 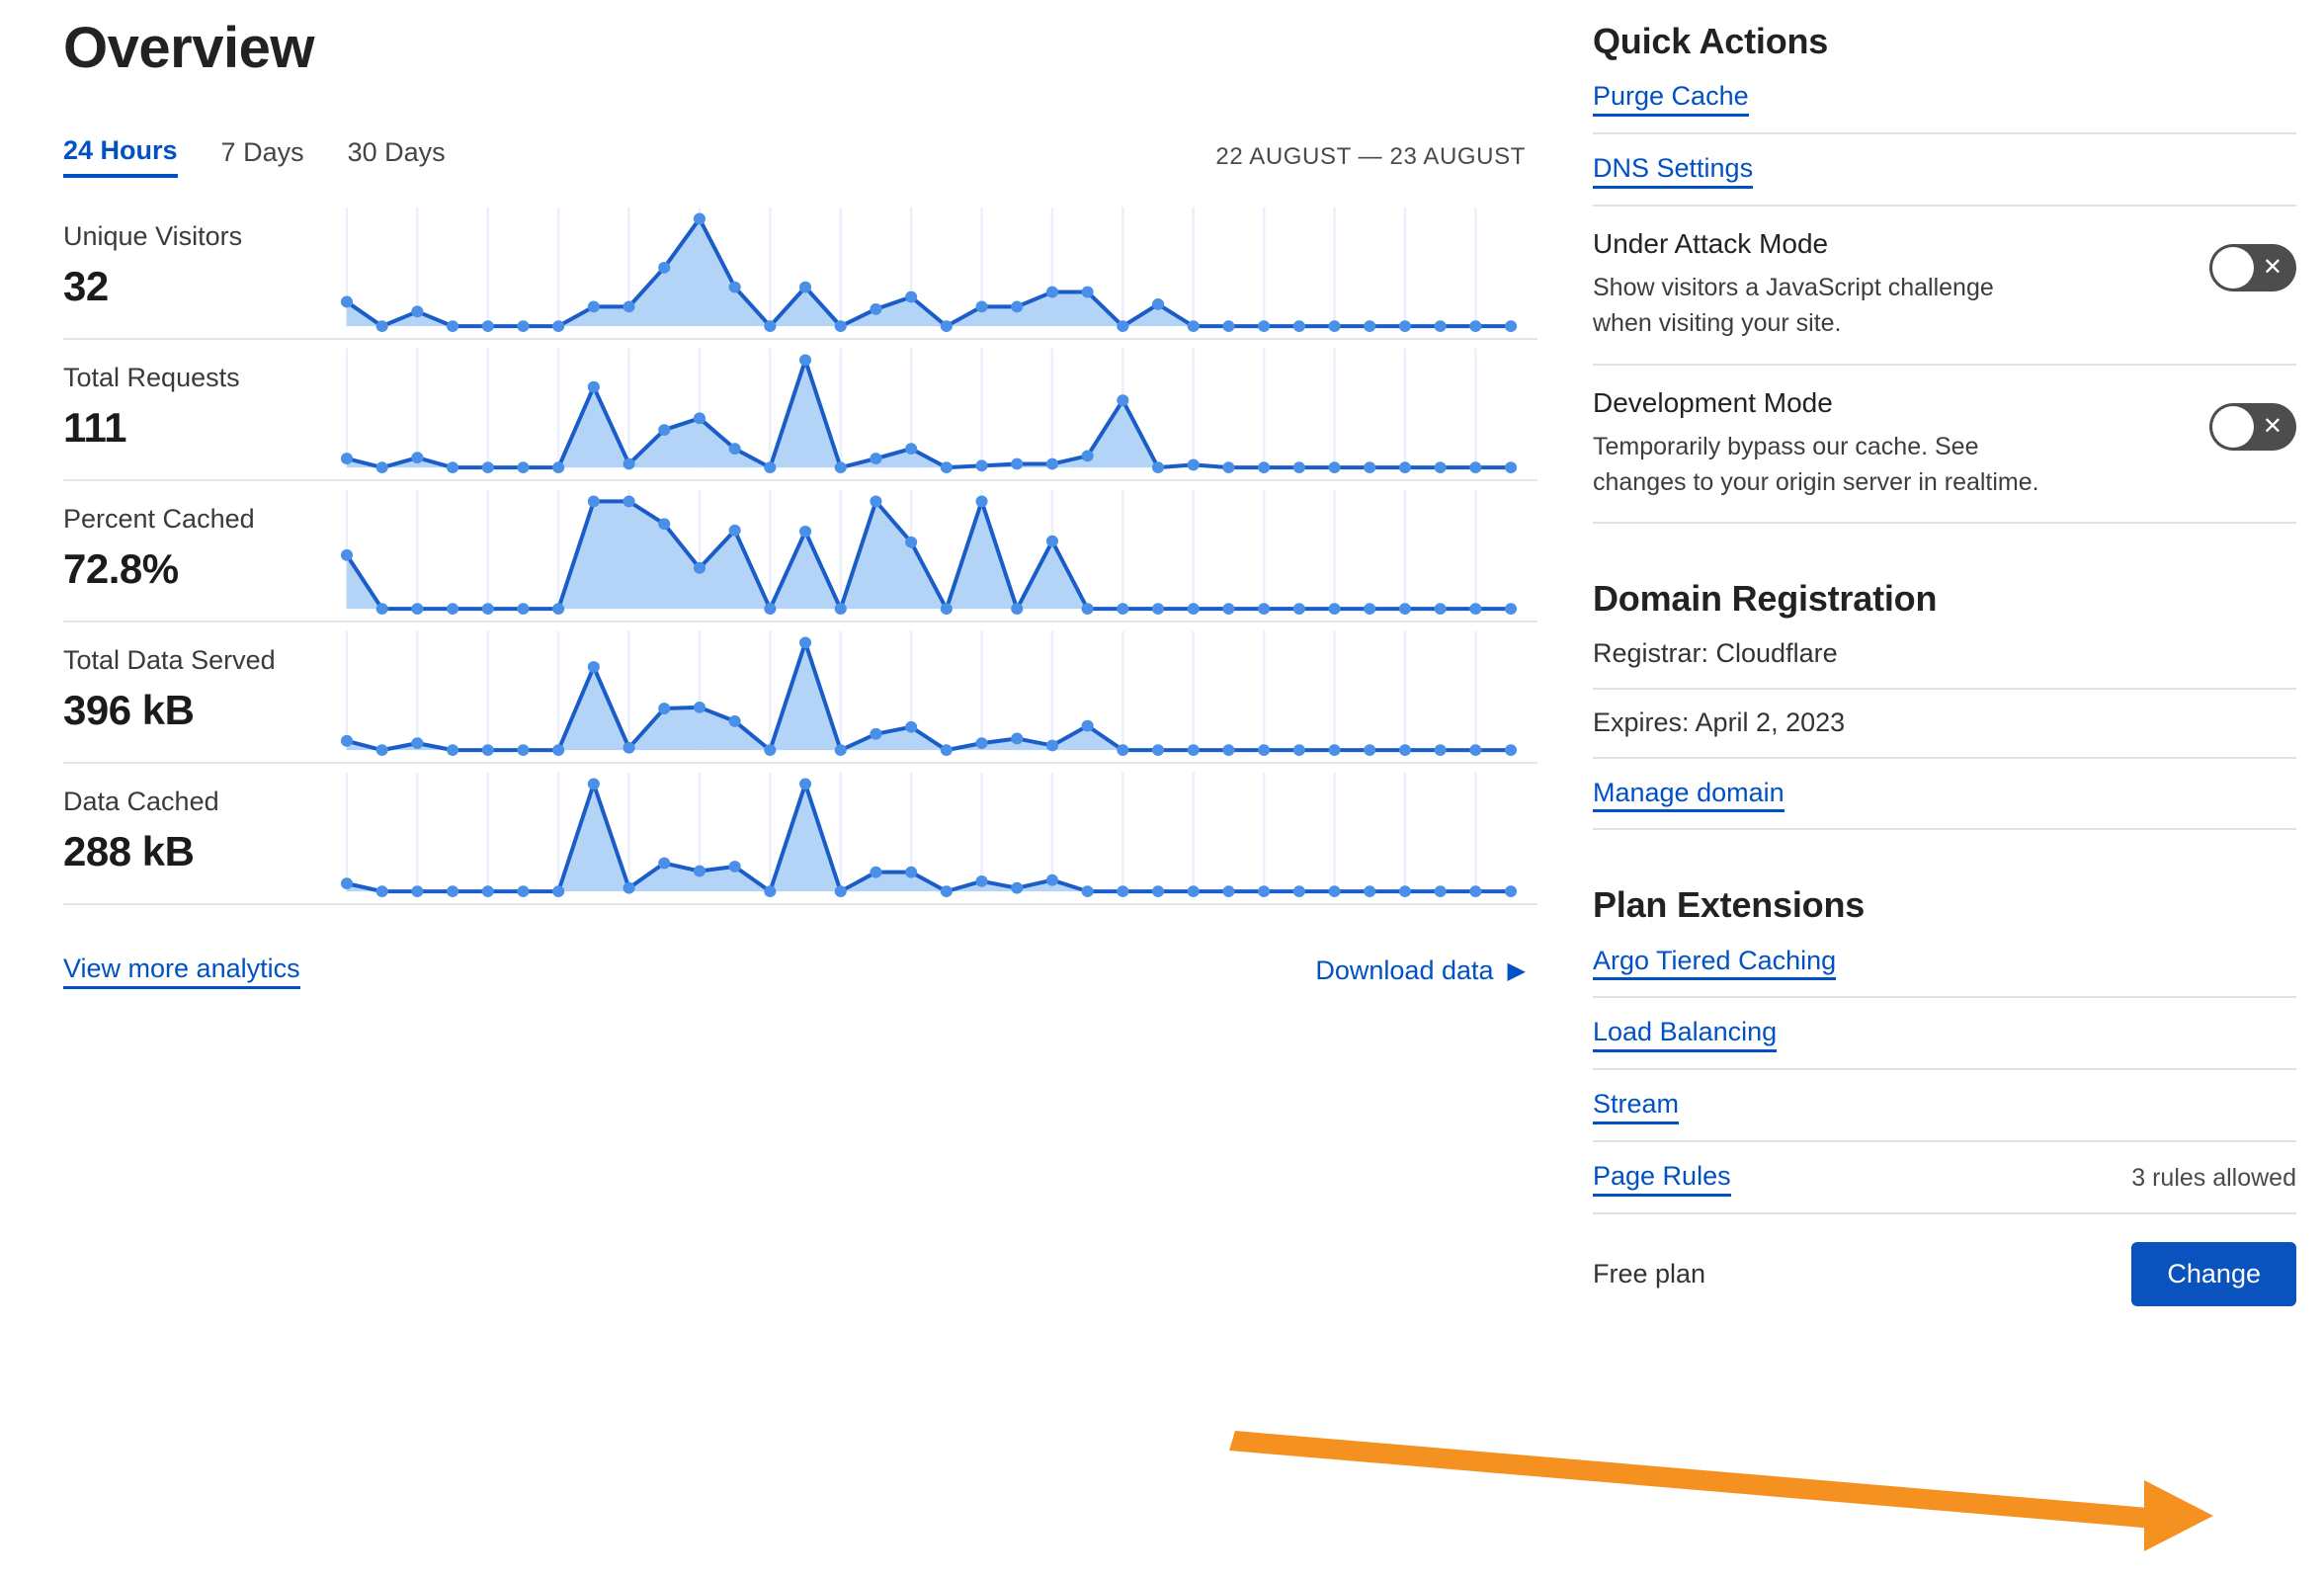 What do you see at coordinates (196, 537) in the screenshot?
I see `metric-info: Percent Cached 72.8%` at bounding box center [196, 537].